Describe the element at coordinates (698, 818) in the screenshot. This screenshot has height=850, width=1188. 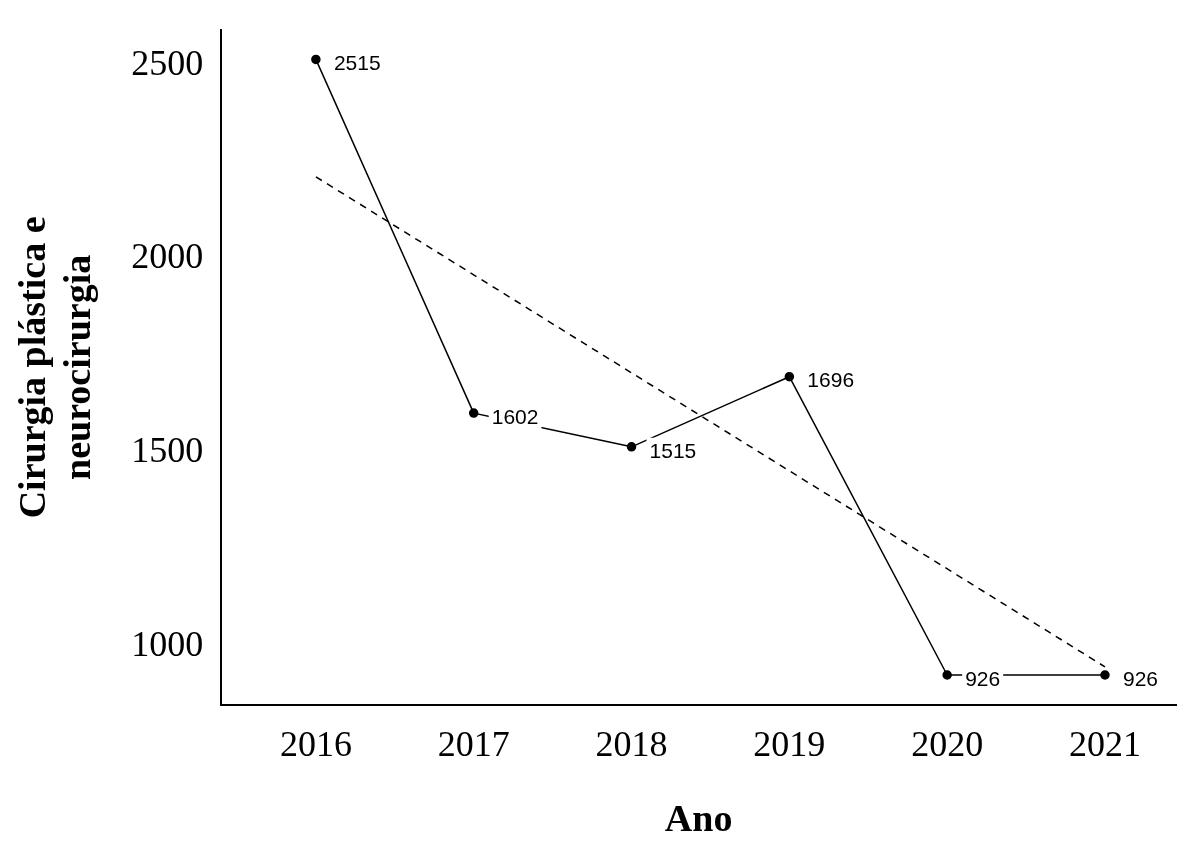
I see `x-axis-title: Ano` at that location.